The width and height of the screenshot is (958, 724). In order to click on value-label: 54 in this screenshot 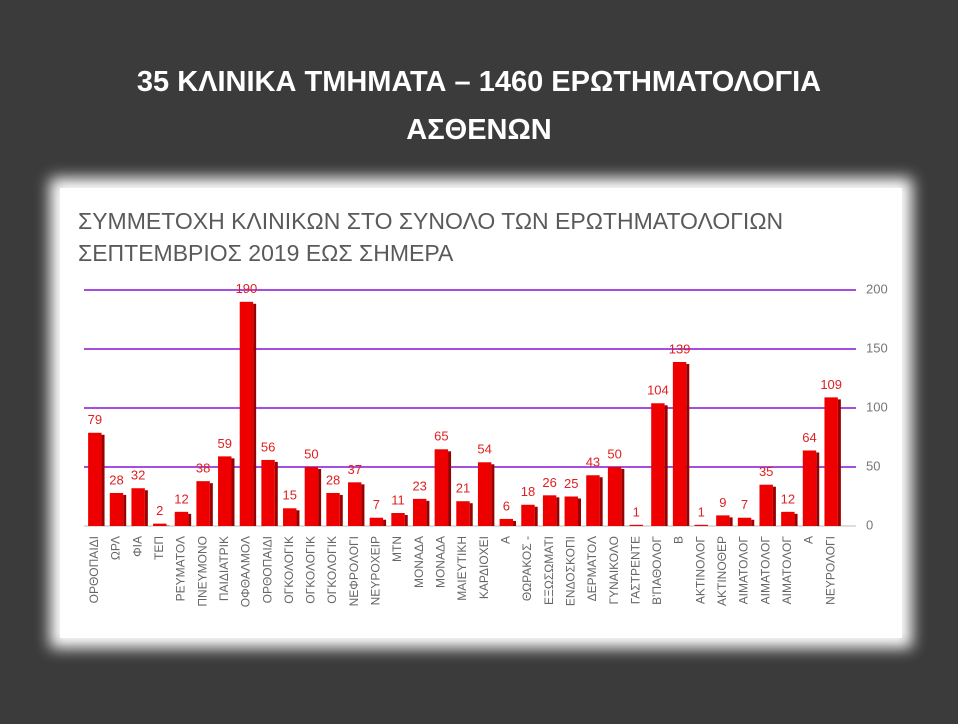, I will do `click(484, 449)`.